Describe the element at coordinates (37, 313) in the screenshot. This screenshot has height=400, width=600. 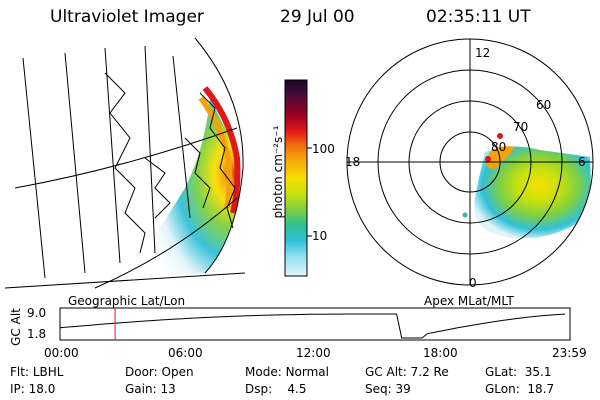
I see `timeline-ytick-9: 9.0` at that location.